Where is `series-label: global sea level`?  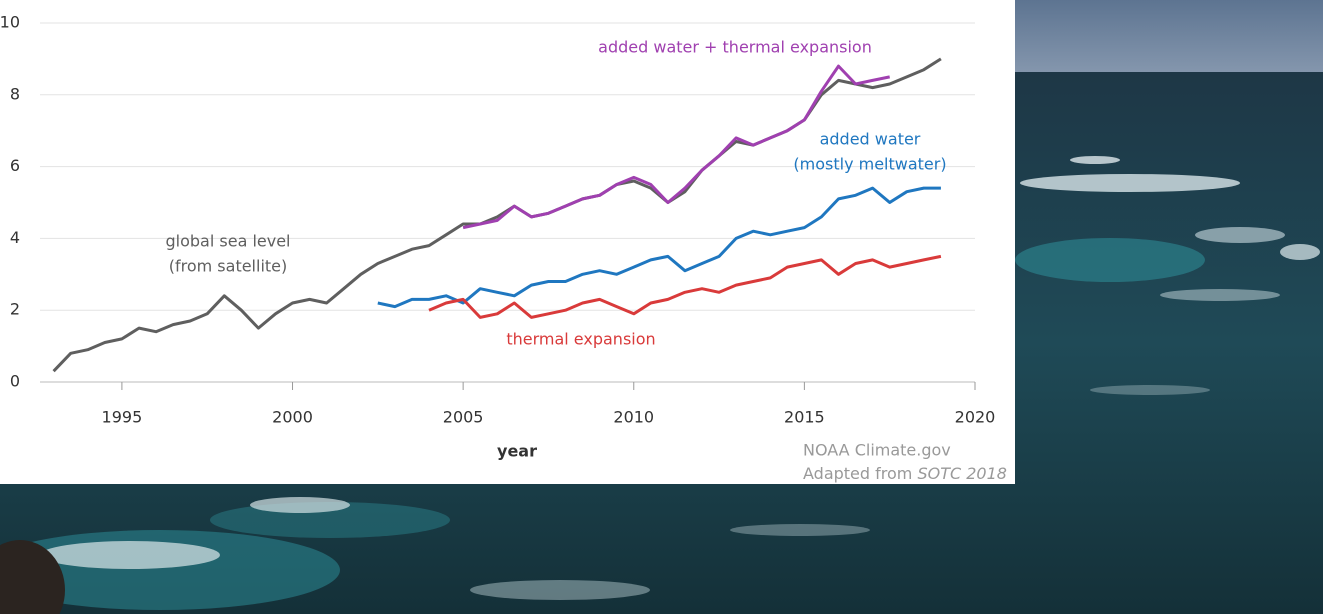
series-label: global sea level is located at coordinates (228, 241).